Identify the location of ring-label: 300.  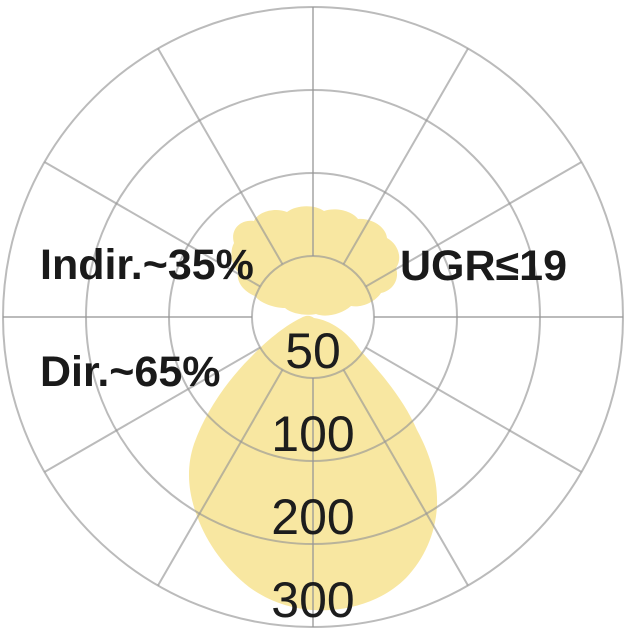
(312, 600).